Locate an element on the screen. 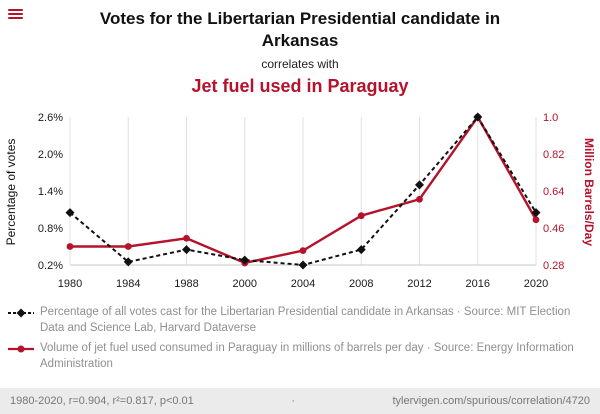 This screenshot has height=414, width=600. svg-text: 2004 is located at coordinates (303, 284).